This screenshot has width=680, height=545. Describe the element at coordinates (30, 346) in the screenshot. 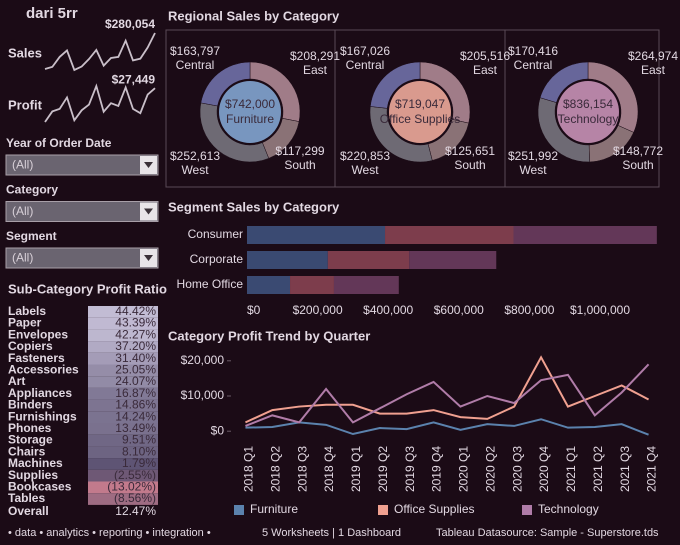

I see `row-label: Copiers` at that location.